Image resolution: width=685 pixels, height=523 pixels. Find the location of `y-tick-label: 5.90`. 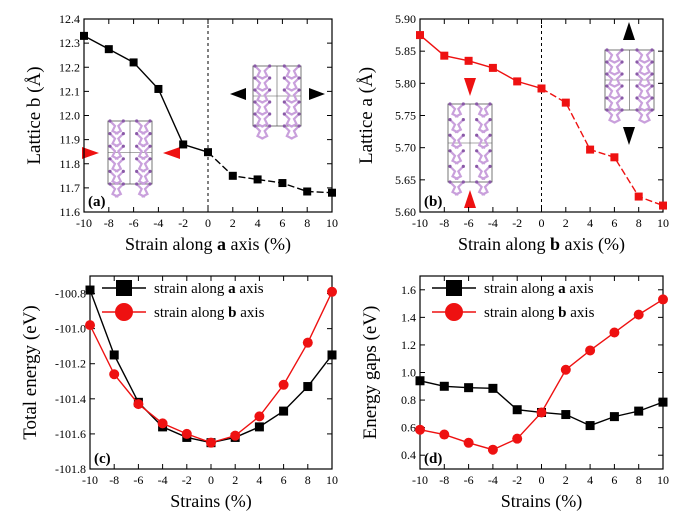

y-tick-label: 5.90 is located at coordinates (405, 19).